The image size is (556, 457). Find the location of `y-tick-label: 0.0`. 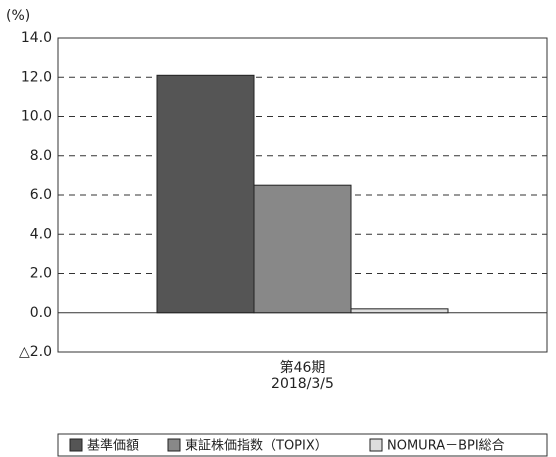

y-tick-label: 0.0 is located at coordinates (41, 313).